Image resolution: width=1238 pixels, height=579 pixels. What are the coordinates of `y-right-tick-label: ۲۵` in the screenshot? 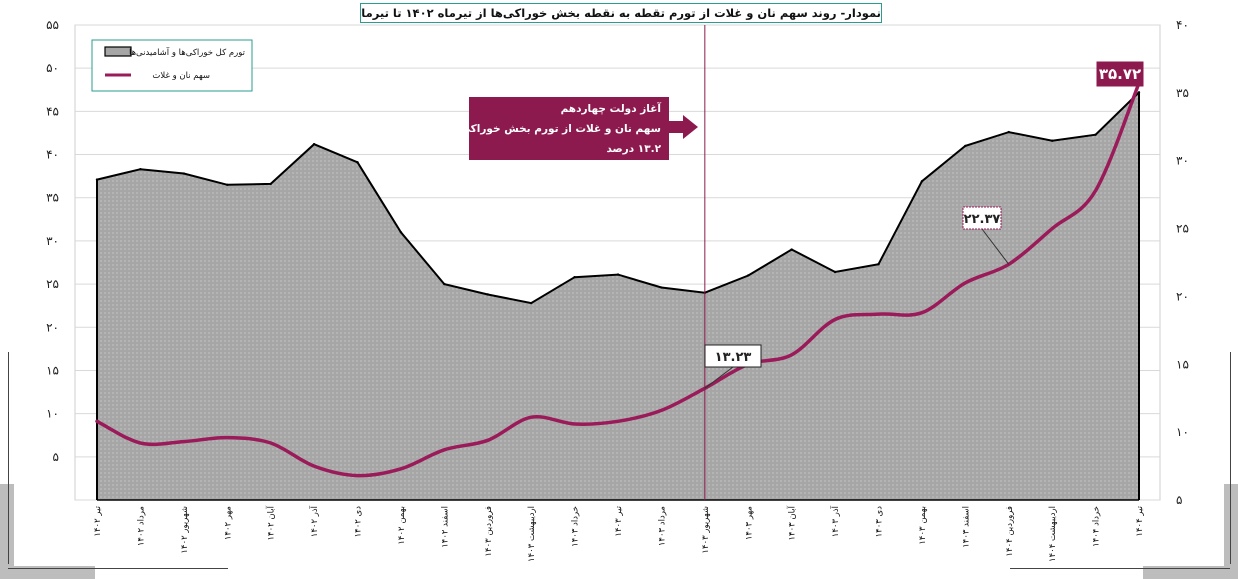 It's located at (1182, 229).